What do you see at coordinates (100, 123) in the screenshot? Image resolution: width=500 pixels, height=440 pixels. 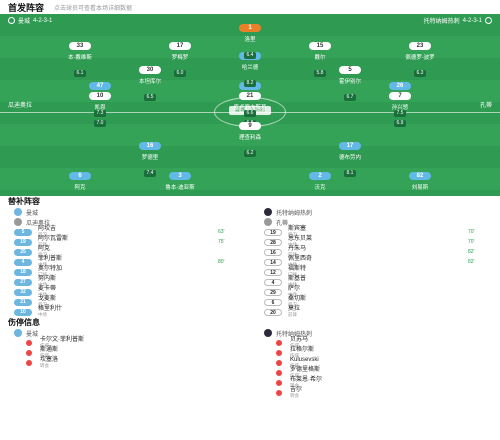 I see `player-rating: 7.0` at bounding box center [100, 123].